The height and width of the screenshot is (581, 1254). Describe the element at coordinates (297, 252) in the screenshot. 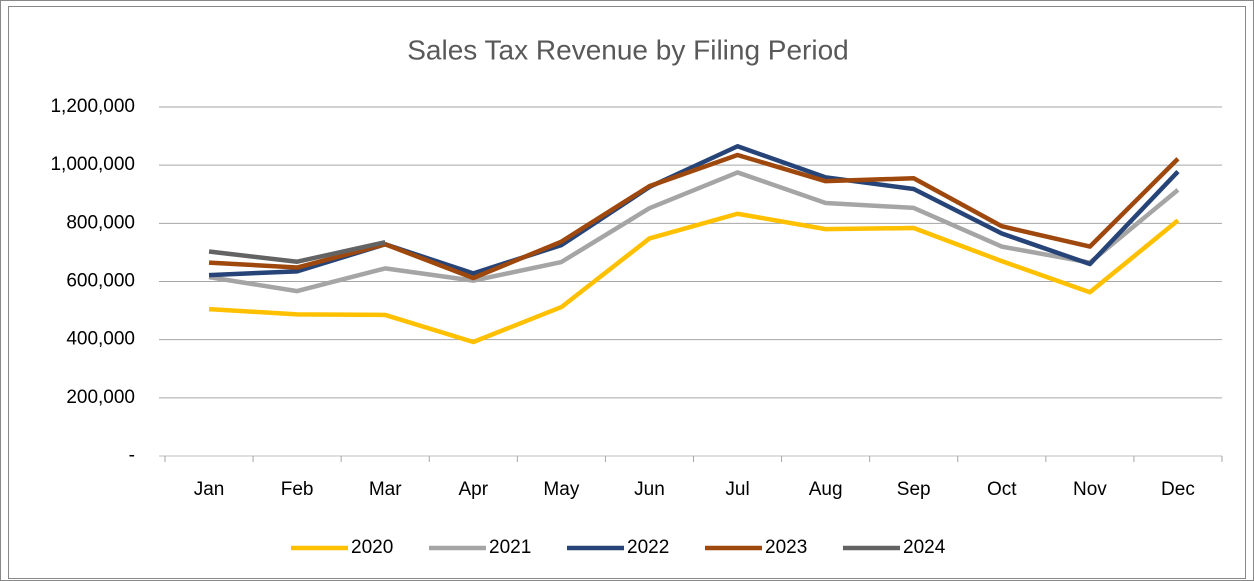

I see `series-line` at that location.